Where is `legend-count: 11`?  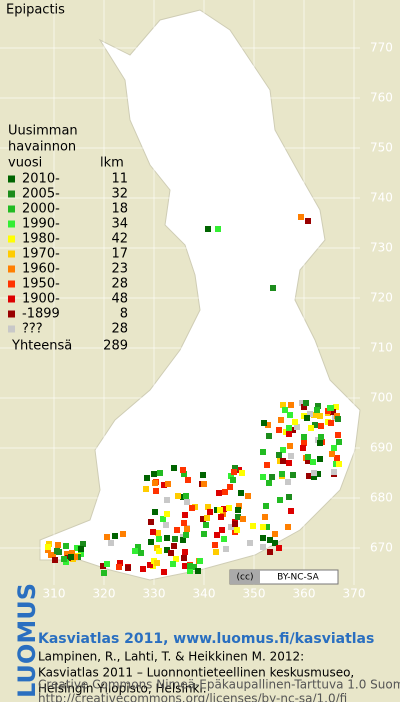
legend-count: 11 is located at coordinates (119, 179).